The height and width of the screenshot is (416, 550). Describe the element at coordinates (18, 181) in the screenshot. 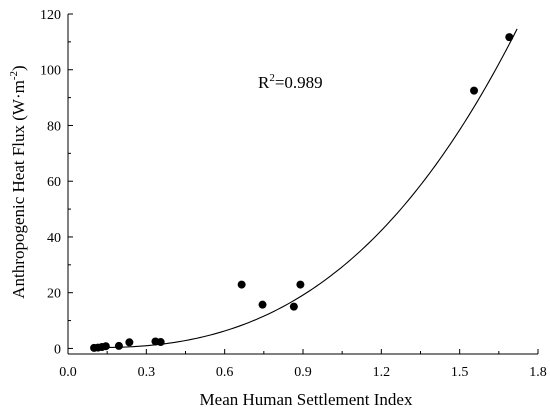

I see `y-axis-title: Anthropogenic Heat Flux (W·m-2)` at that location.